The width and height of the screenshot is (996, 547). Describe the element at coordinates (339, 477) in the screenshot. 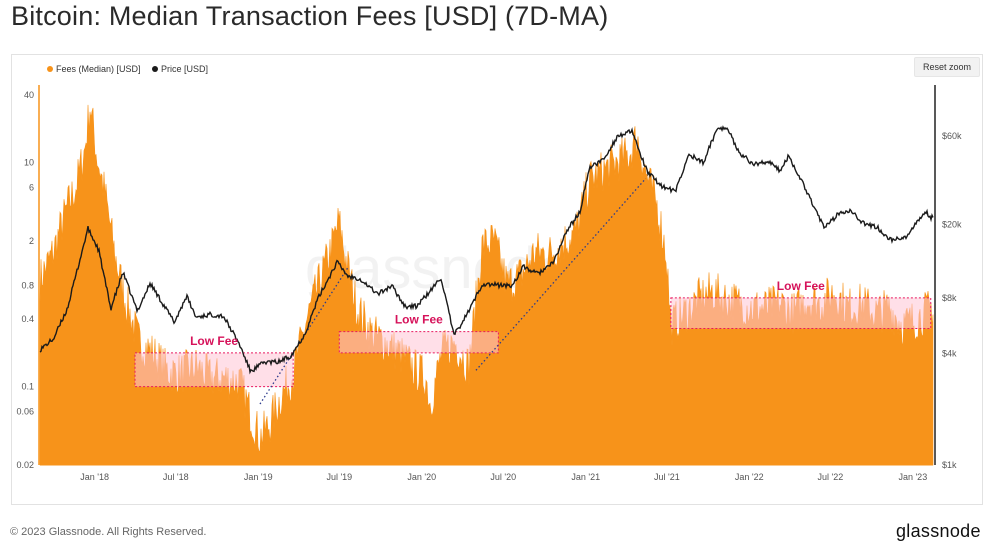

I see `x-tick-label: Jul '19` at that location.